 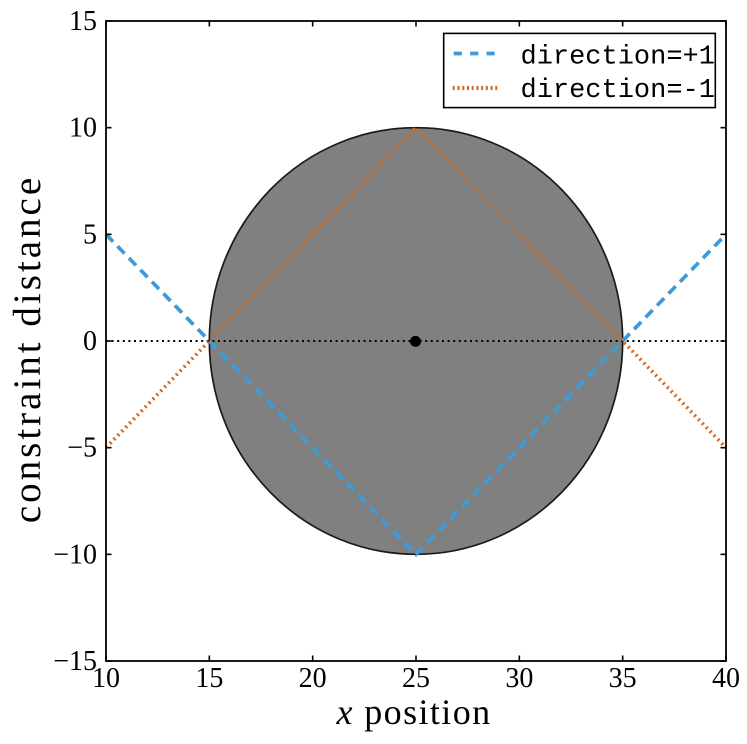 I want to click on svg-text: direction=-1, so click(x=618, y=91).